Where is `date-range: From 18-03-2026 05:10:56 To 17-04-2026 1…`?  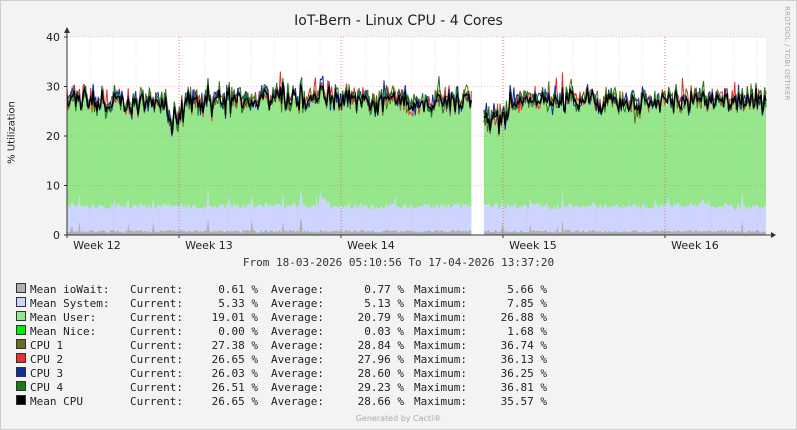 date-range: From 18-03-2026 05:10:56 To 17-04-2026 1… is located at coordinates (398, 262).